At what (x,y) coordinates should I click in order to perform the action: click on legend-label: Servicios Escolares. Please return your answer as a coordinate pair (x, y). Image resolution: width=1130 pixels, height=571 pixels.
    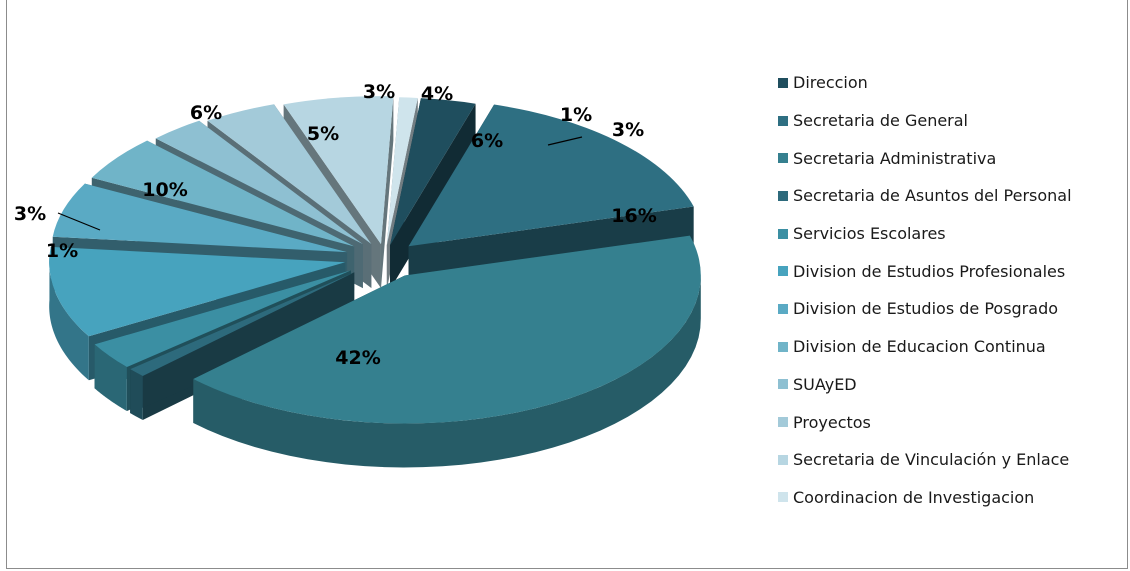
    Looking at the image, I should click on (869, 234).